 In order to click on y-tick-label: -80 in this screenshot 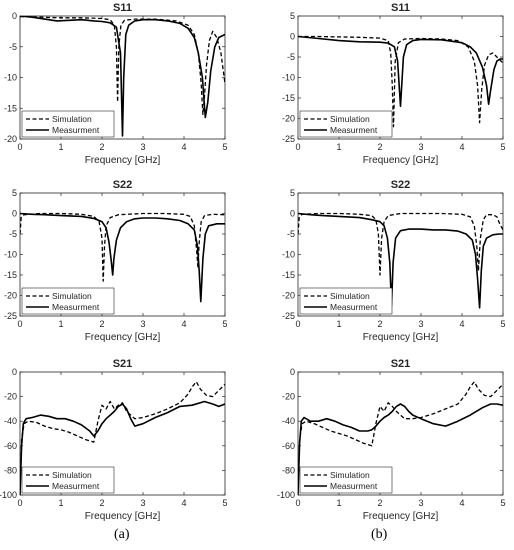, I will do `click(10, 470)`.